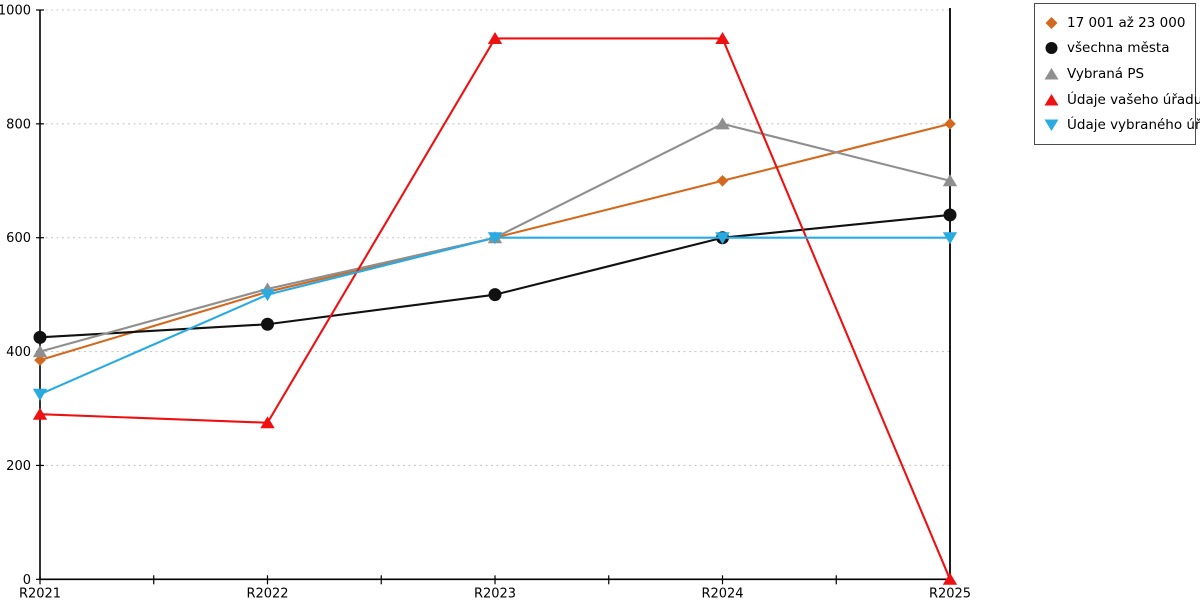 The height and width of the screenshot is (600, 1200). What do you see at coordinates (1051, 125) in the screenshot?
I see `triangle-down-marker-icon` at bounding box center [1051, 125].